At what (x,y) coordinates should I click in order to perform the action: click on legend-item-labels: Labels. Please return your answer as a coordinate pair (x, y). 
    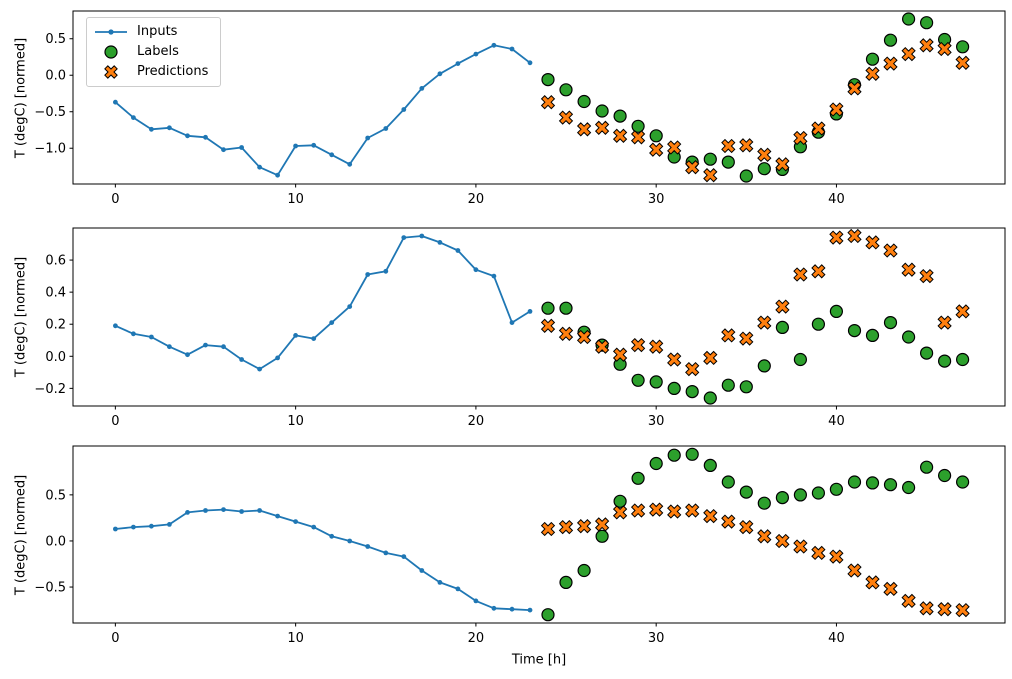
    Looking at the image, I should click on (151, 52).